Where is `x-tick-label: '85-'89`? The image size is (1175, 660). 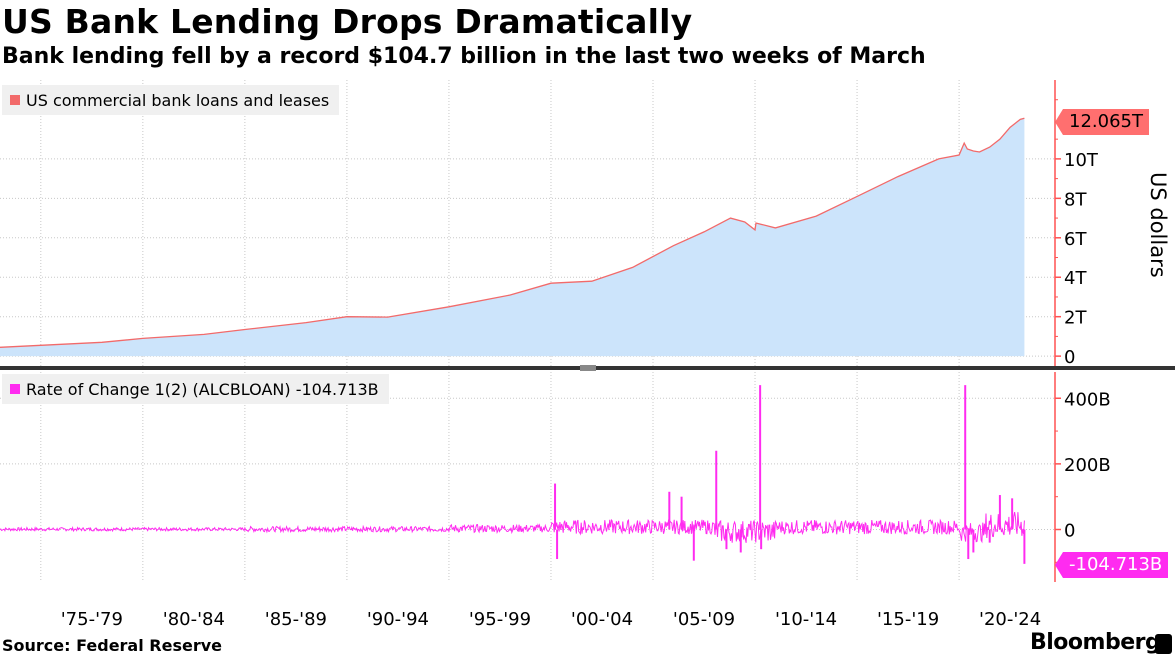 x-tick-label: '85-'89 is located at coordinates (296, 619).